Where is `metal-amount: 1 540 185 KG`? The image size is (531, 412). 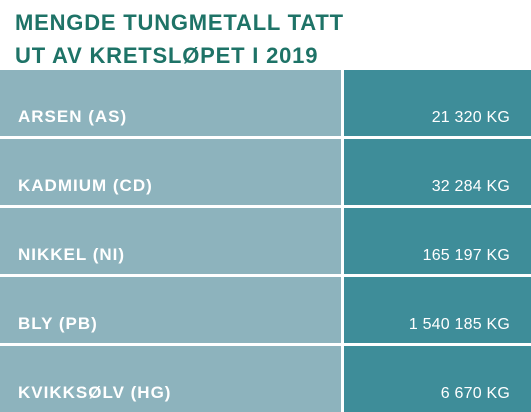
metal-amount: 1 540 185 KG is located at coordinates (459, 324).